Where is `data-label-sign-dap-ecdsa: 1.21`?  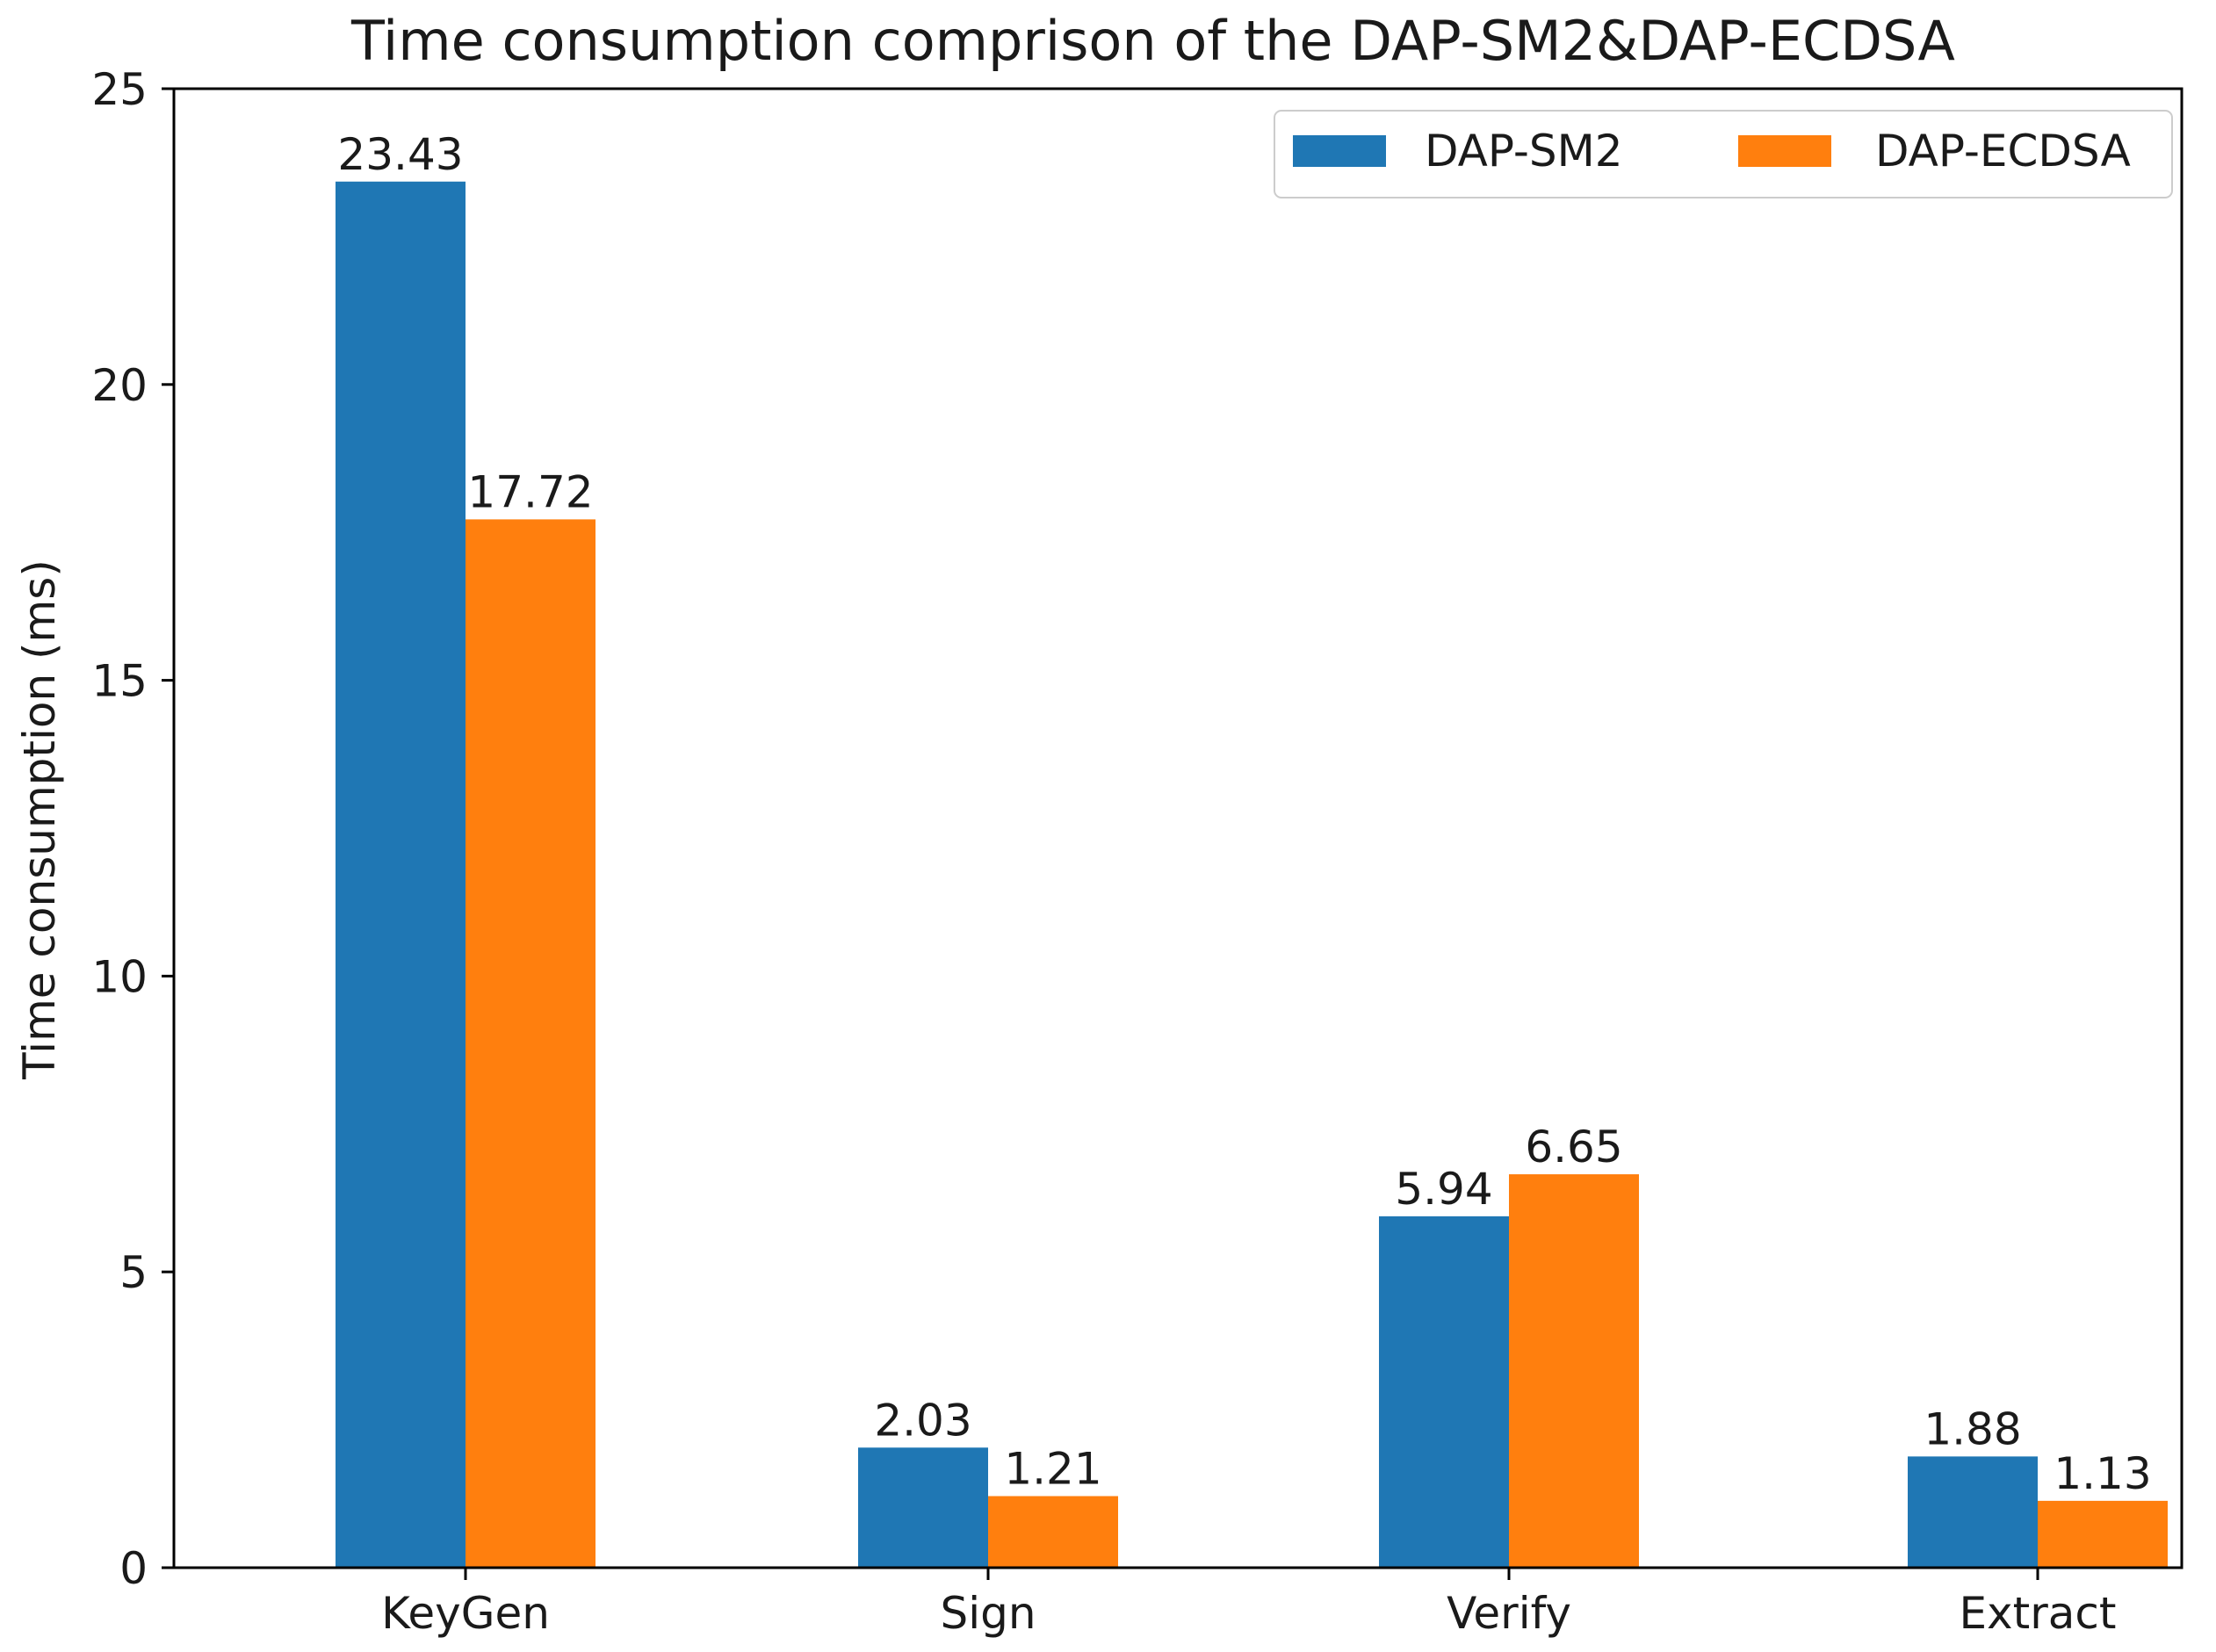
data-label-sign-dap-ecdsa: 1.21 is located at coordinates (1052, 1468).